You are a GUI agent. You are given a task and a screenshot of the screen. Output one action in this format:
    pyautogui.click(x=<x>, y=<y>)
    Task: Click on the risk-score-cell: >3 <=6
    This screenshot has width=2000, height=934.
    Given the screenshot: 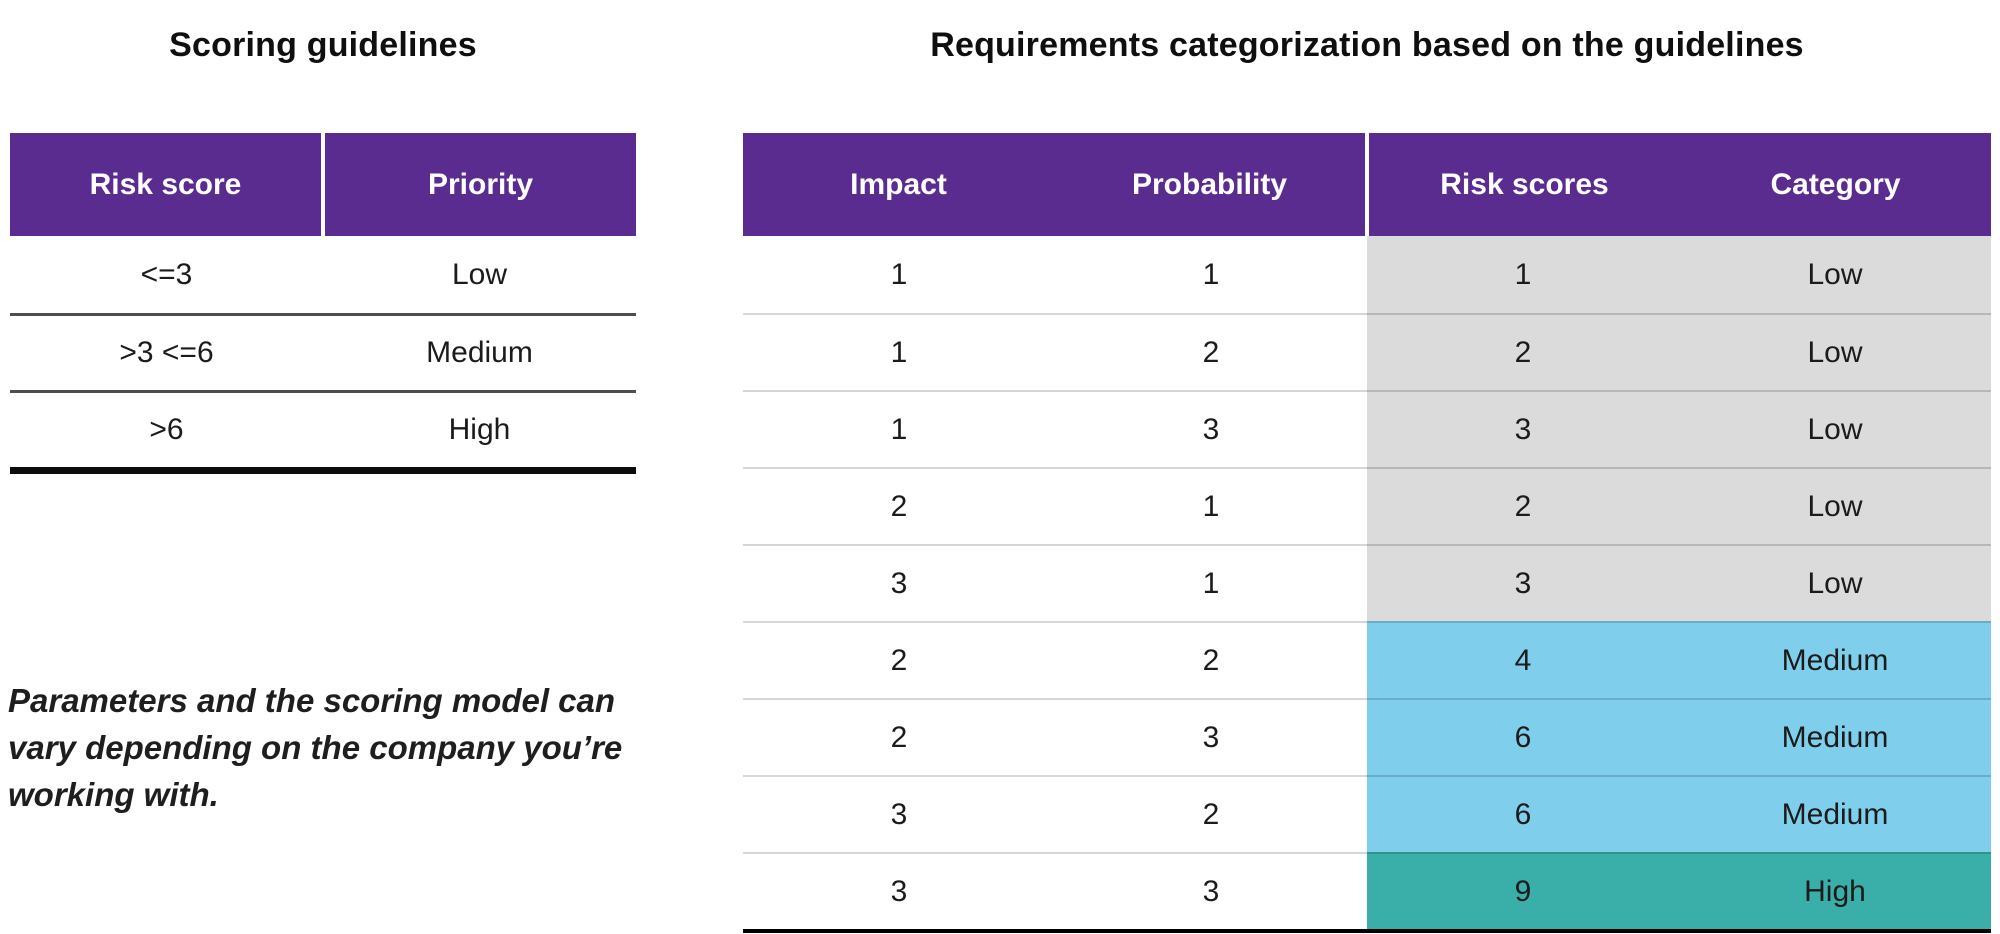 What is the action you would take?
    pyautogui.click(x=166, y=352)
    